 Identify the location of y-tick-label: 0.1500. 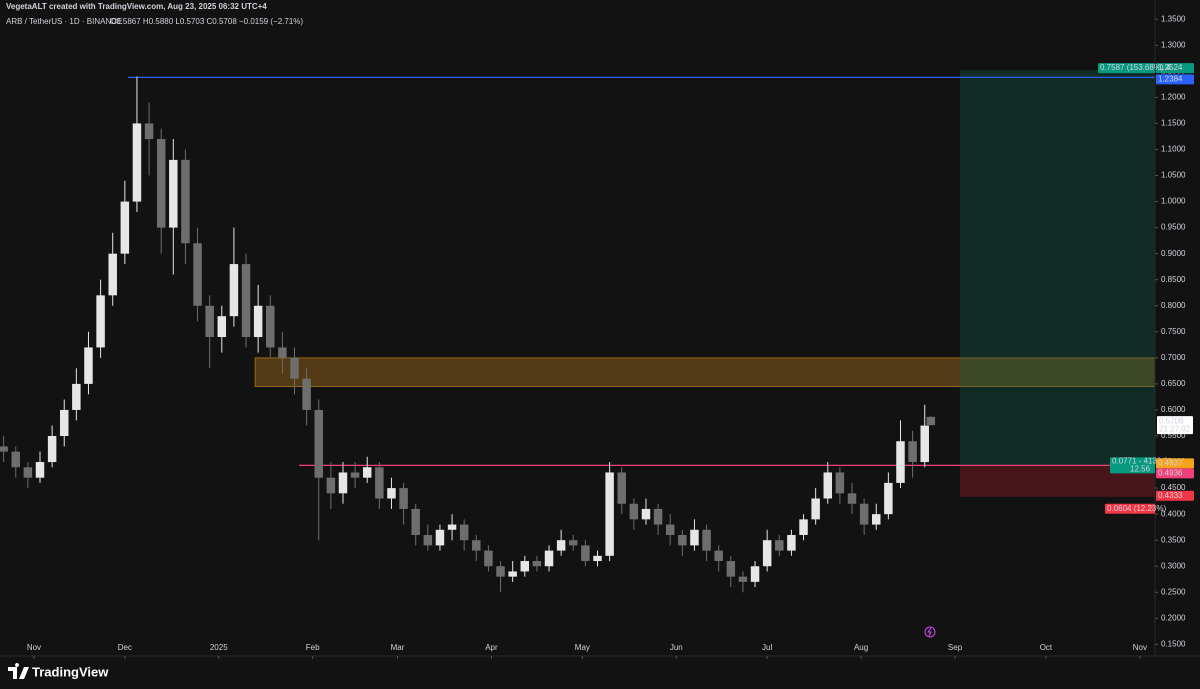
(1173, 643).